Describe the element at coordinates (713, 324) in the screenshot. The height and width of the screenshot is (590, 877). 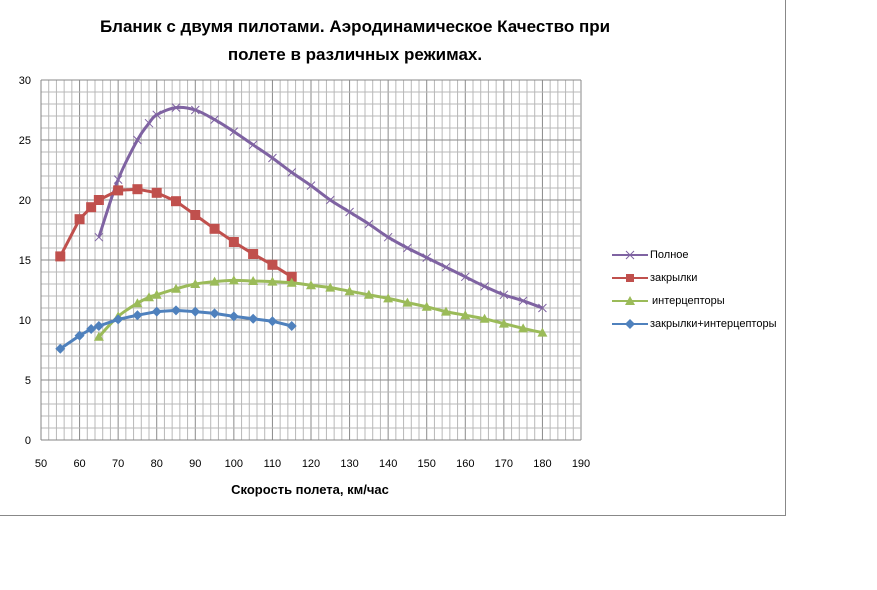
I see `legend-label: закрылки+интерцепторы` at that location.